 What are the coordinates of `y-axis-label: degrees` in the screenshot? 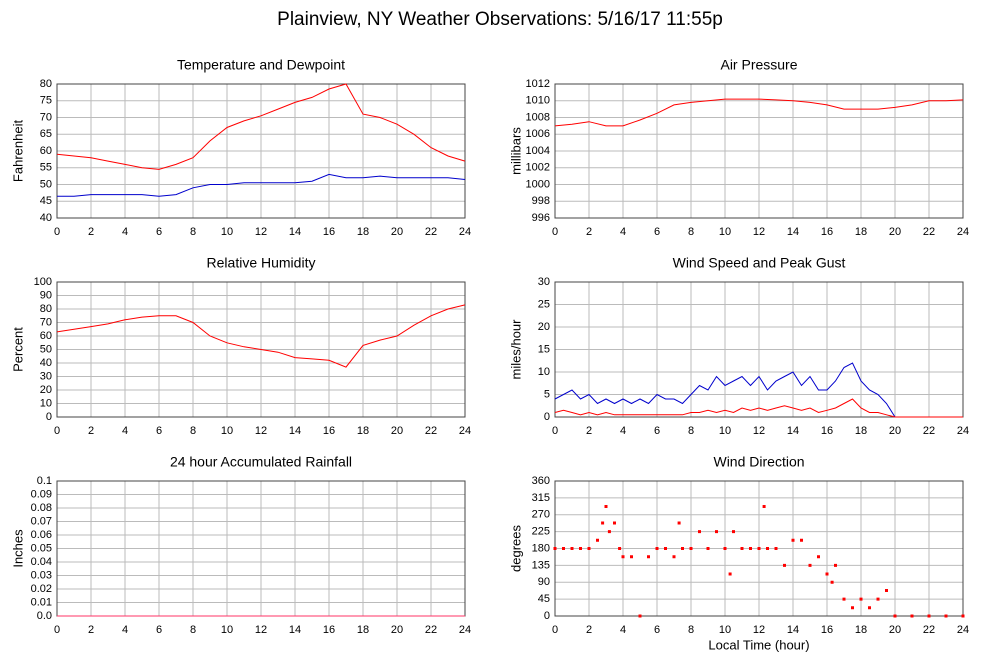 It's located at (515, 548).